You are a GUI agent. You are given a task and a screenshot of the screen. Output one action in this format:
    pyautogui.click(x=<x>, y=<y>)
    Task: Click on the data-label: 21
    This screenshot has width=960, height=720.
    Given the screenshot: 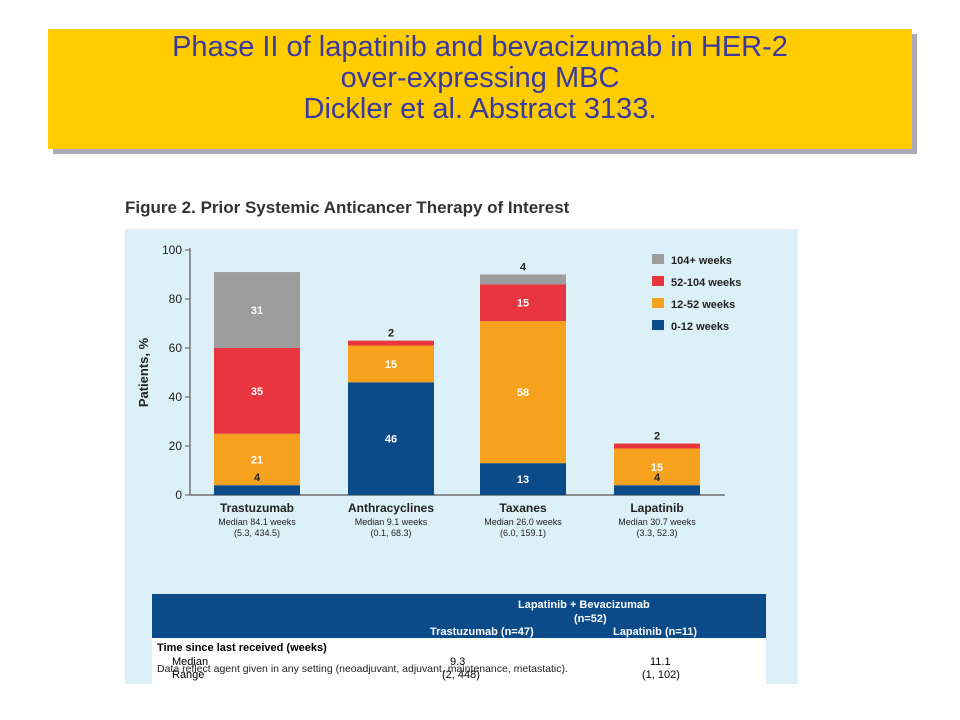 What is the action you would take?
    pyautogui.click(x=257, y=460)
    